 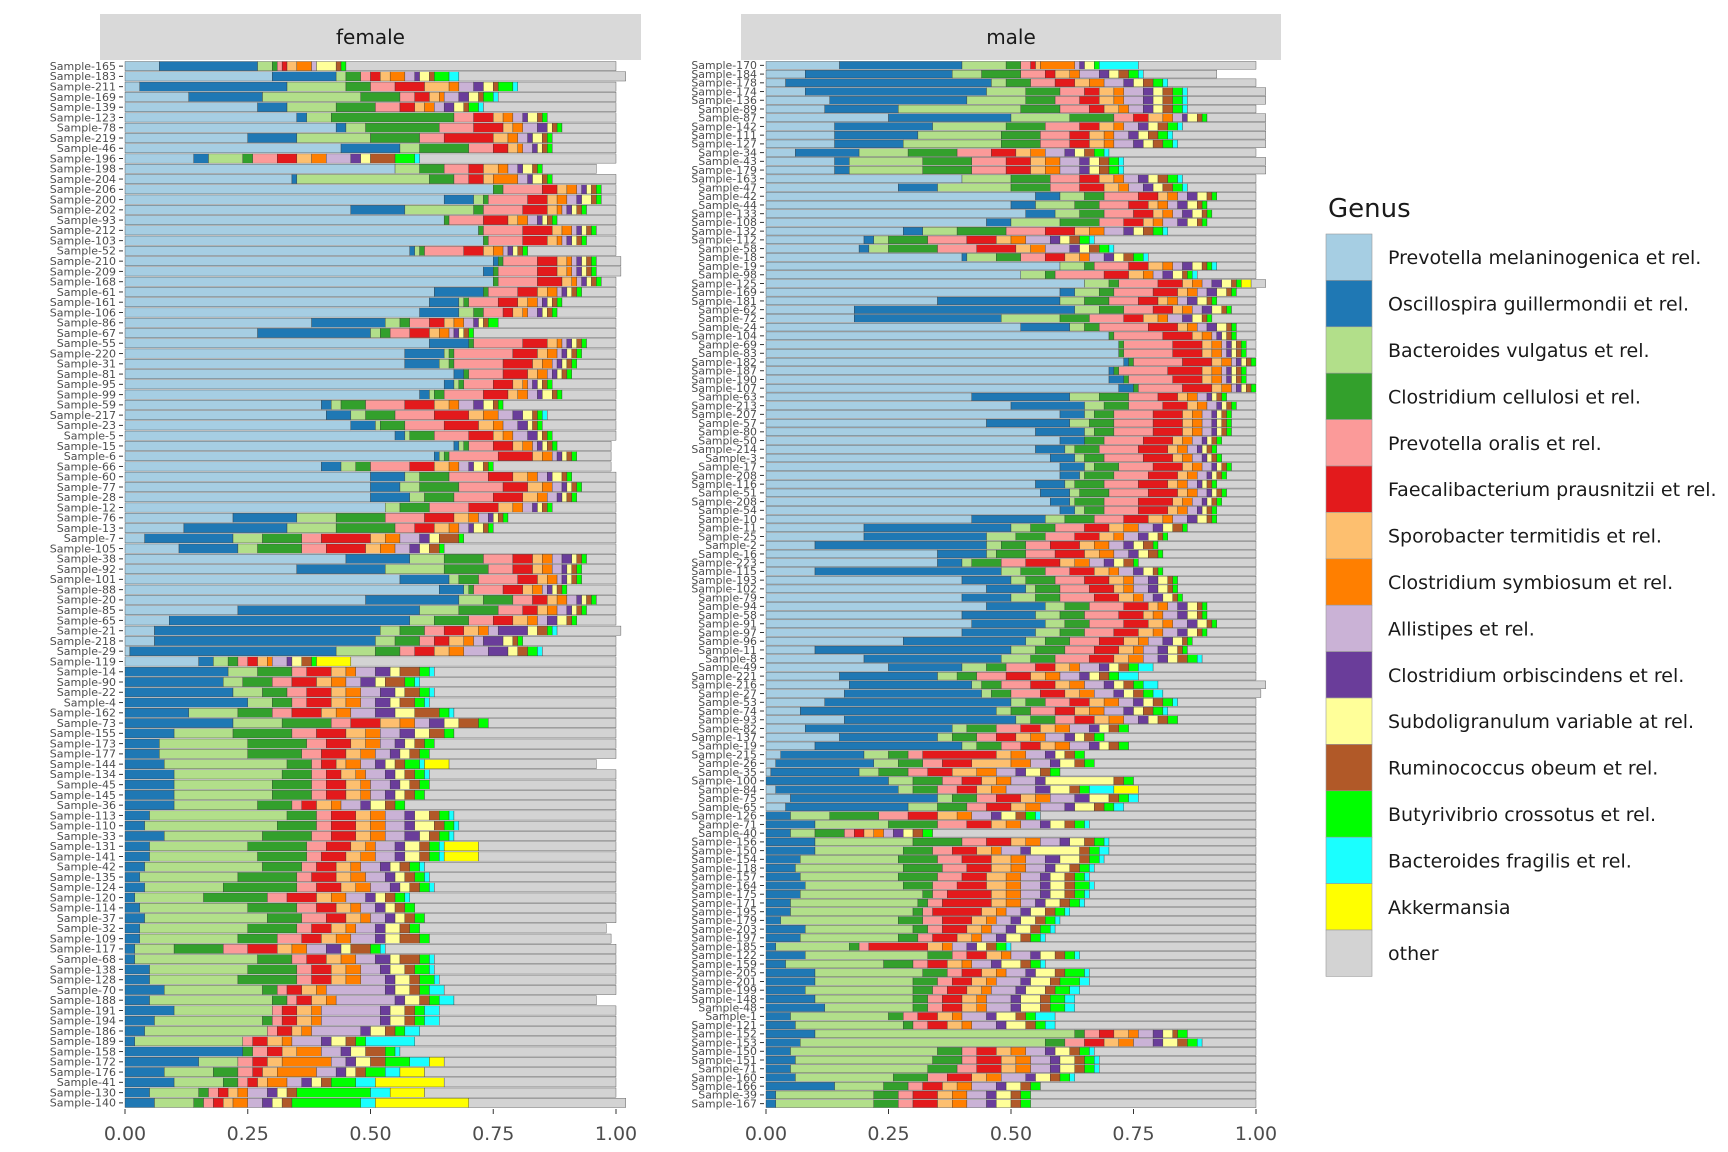 What do you see at coordinates (727, 266) in the screenshot?
I see `y-tick-label: Sample-19` at bounding box center [727, 266].